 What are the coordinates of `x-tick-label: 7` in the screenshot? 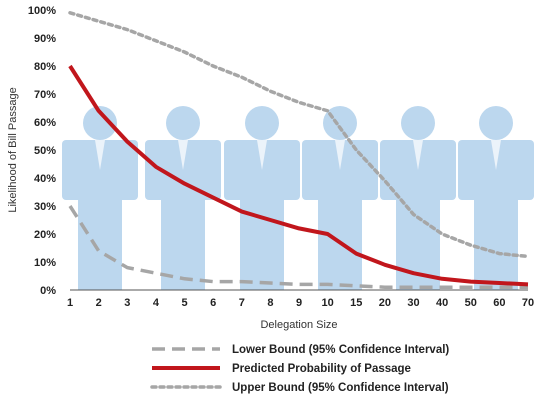 It's located at (242, 303).